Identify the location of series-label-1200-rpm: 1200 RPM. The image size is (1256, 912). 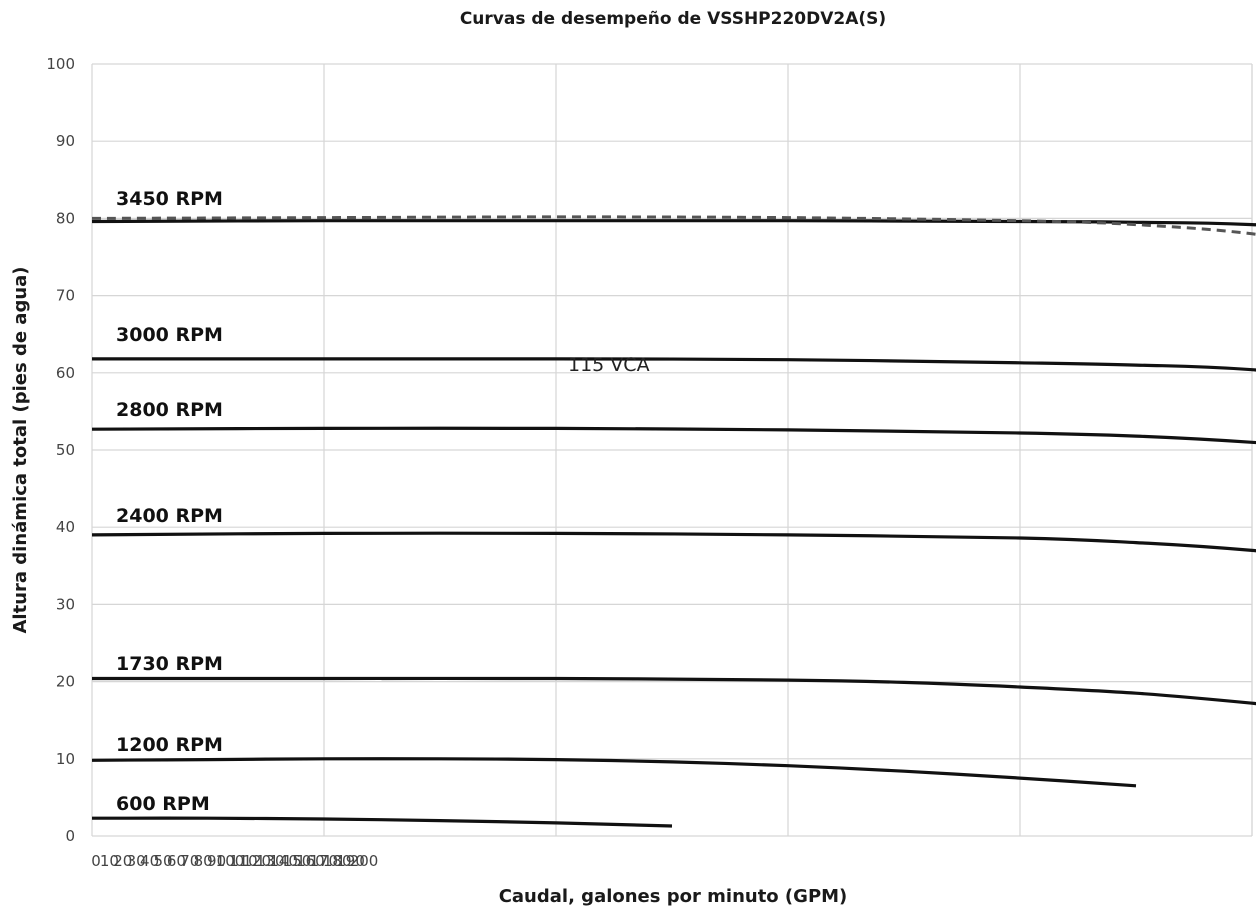
(169, 745).